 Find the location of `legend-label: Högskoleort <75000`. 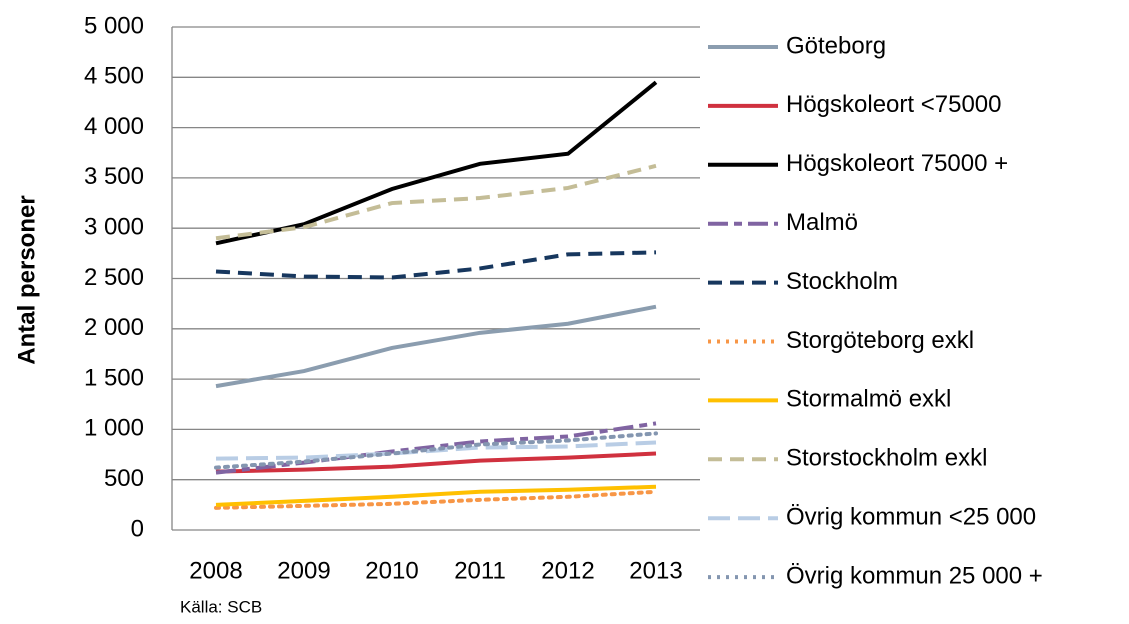

legend-label: Högskoleort <75000 is located at coordinates (893, 104).